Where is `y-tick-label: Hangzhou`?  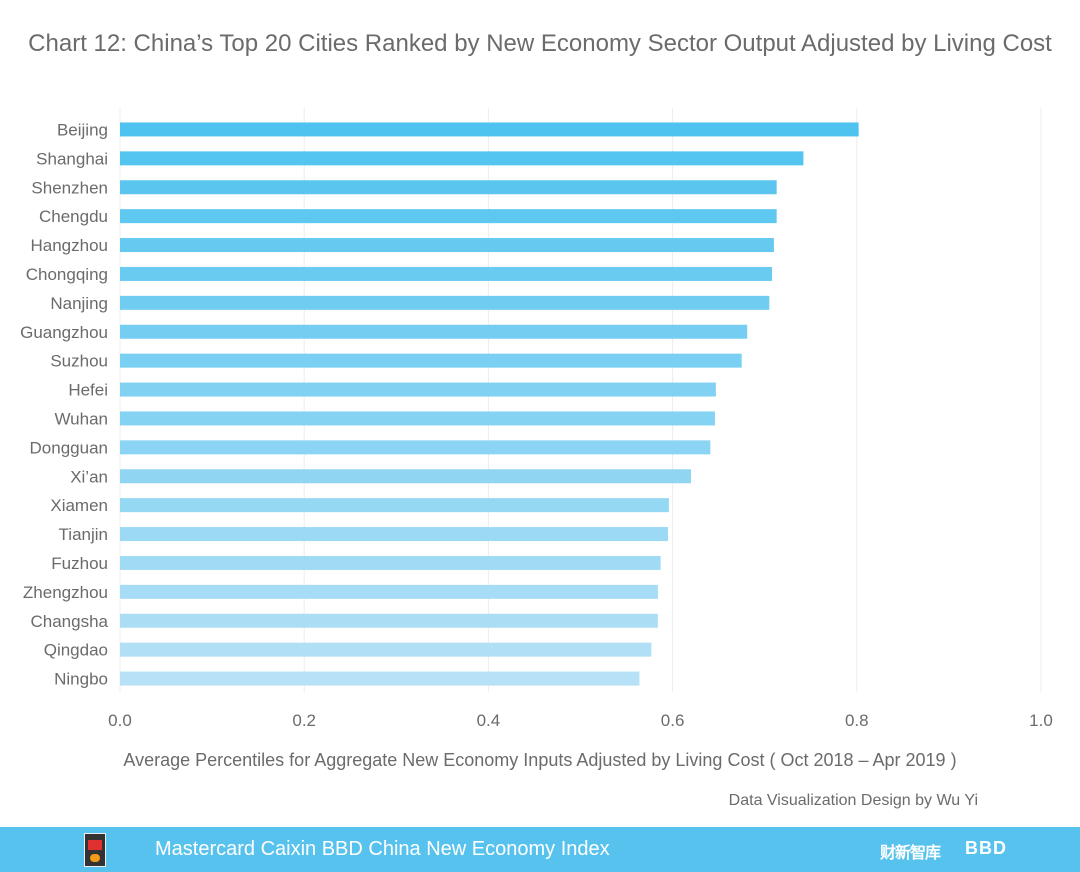
y-tick-label: Hangzhou is located at coordinates (69, 245).